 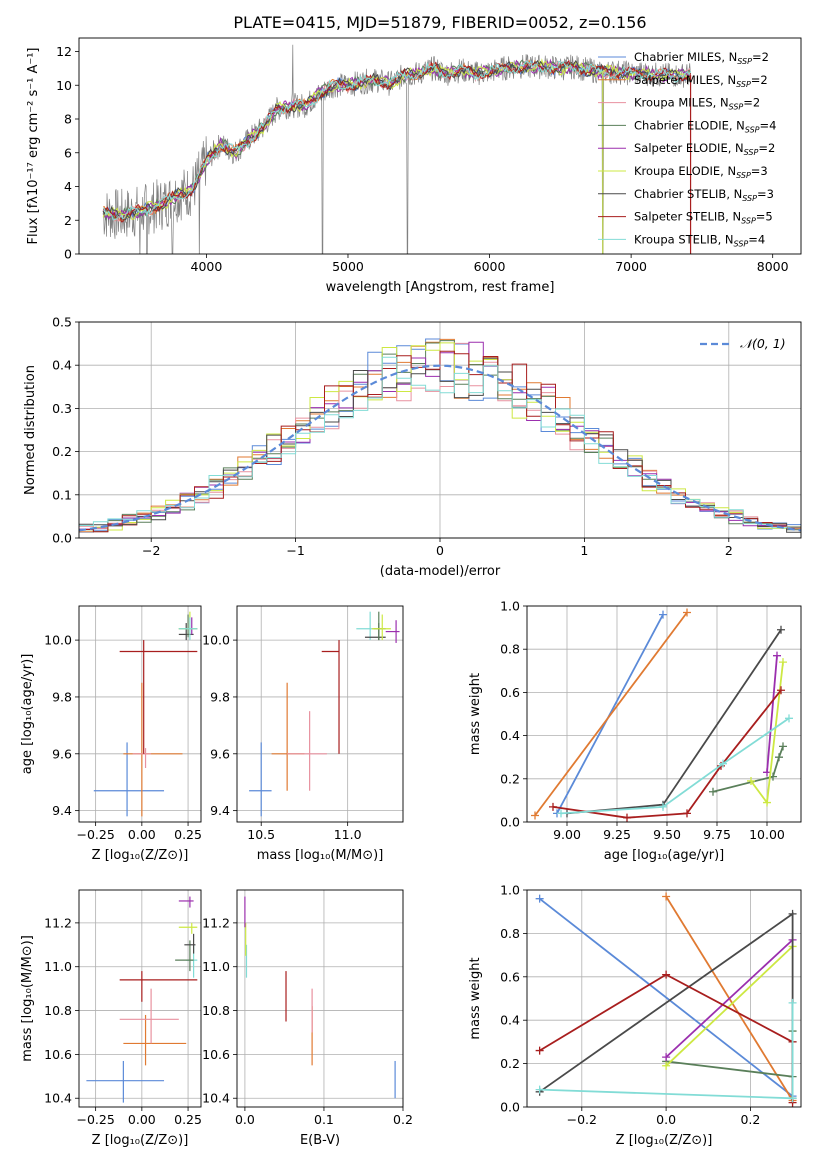 What do you see at coordinates (631, 266) in the screenshot?
I see `x-tick-label: 7000` at bounding box center [631, 266].